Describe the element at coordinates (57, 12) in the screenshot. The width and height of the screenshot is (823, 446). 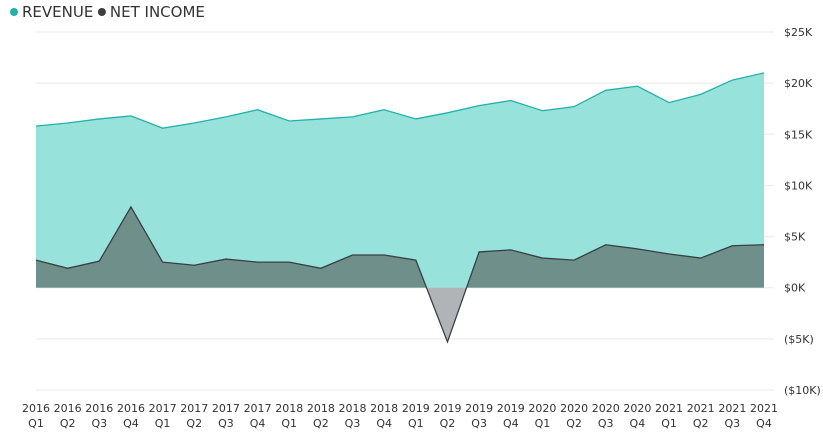
I see `legend-label-0: REVENUE` at that location.